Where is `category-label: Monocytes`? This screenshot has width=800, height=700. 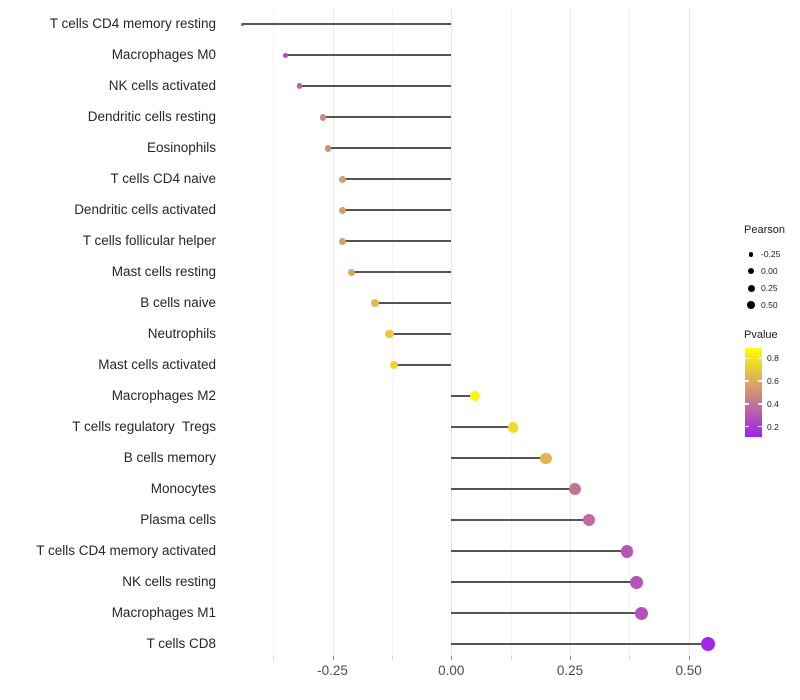
category-label: Monocytes is located at coordinates (183, 489).